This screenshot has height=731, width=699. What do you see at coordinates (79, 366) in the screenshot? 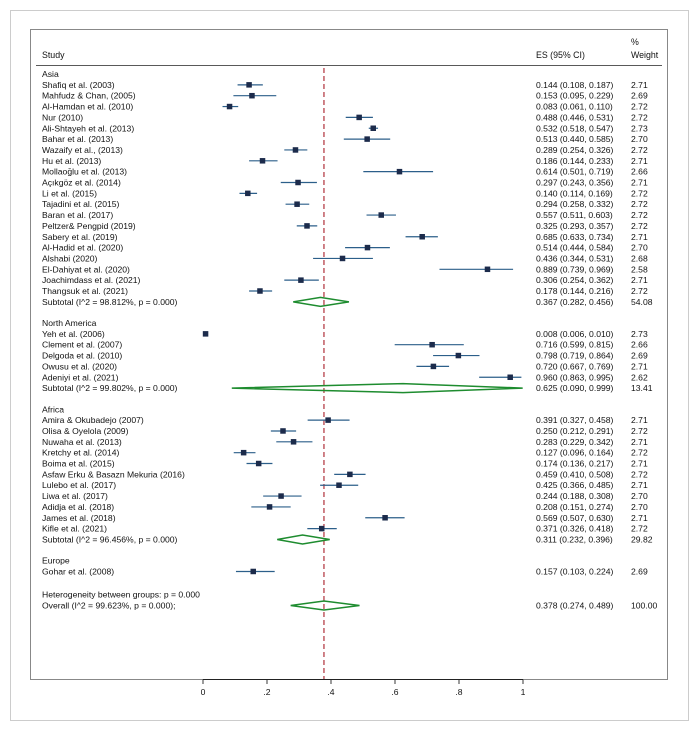
I see `study-label: Owusu et al. (2020)` at bounding box center [79, 366].